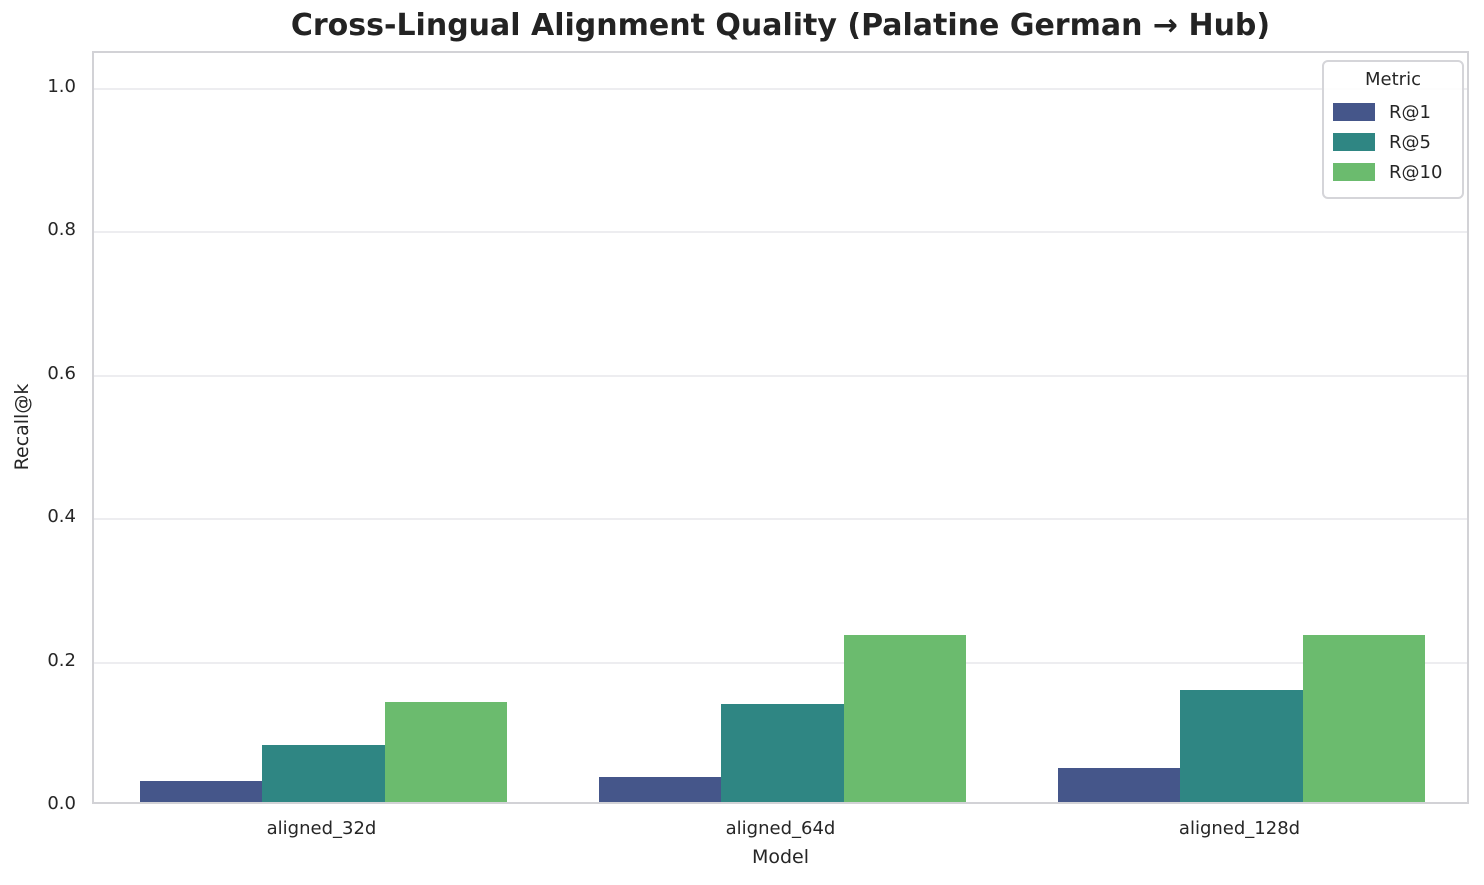 This screenshot has height=885, width=1484. I want to click on bar-aligned_64d-R@5, so click(782, 753).